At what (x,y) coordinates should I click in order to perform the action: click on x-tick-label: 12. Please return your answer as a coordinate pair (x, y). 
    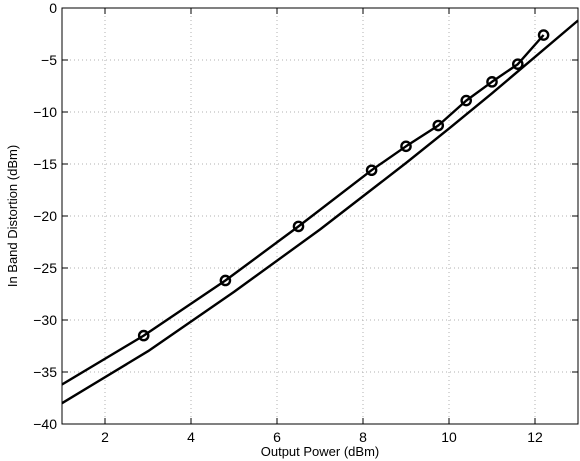
    Looking at the image, I should click on (535, 437).